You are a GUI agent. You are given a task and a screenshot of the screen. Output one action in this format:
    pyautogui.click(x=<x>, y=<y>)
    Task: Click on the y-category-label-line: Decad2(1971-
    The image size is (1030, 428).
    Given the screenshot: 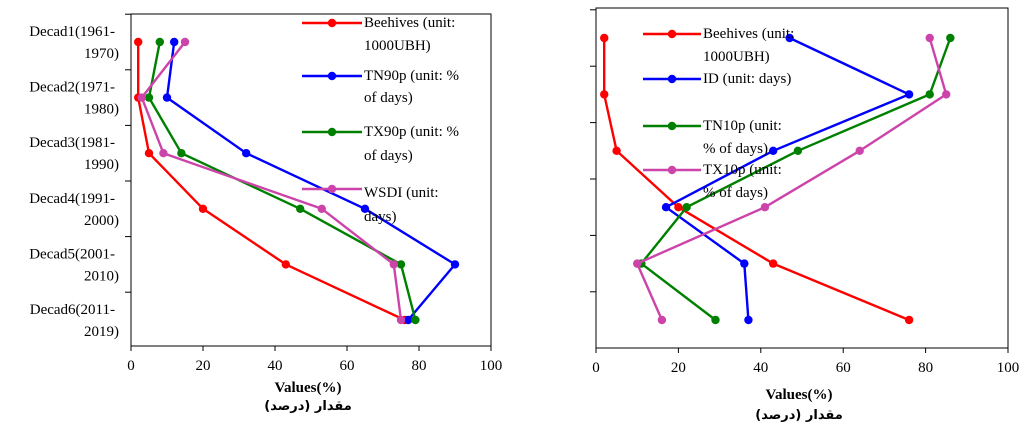 What is the action you would take?
    pyautogui.click(x=72, y=88)
    